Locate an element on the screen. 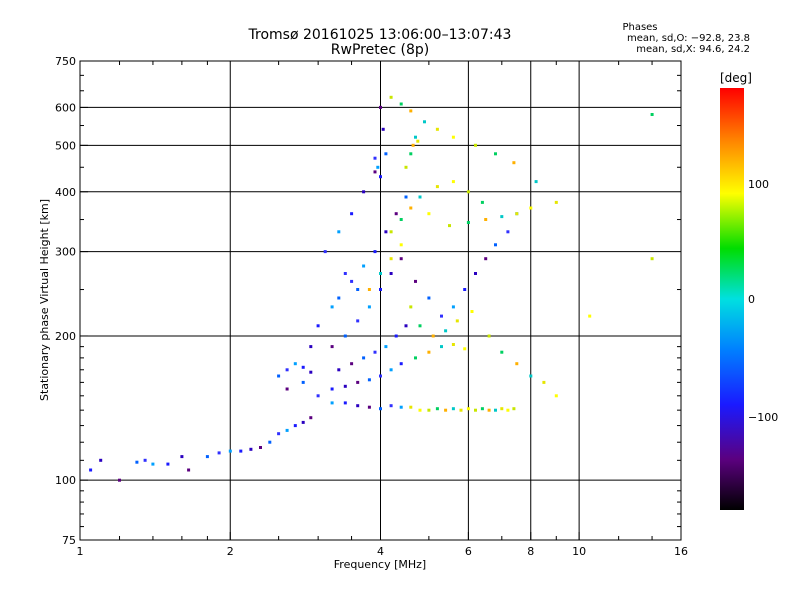 Image resolution: width=800 pixels, height=600 pixels. stats-x-mode: mean, sd,X: 94.6, 24.2 is located at coordinates (693, 49).